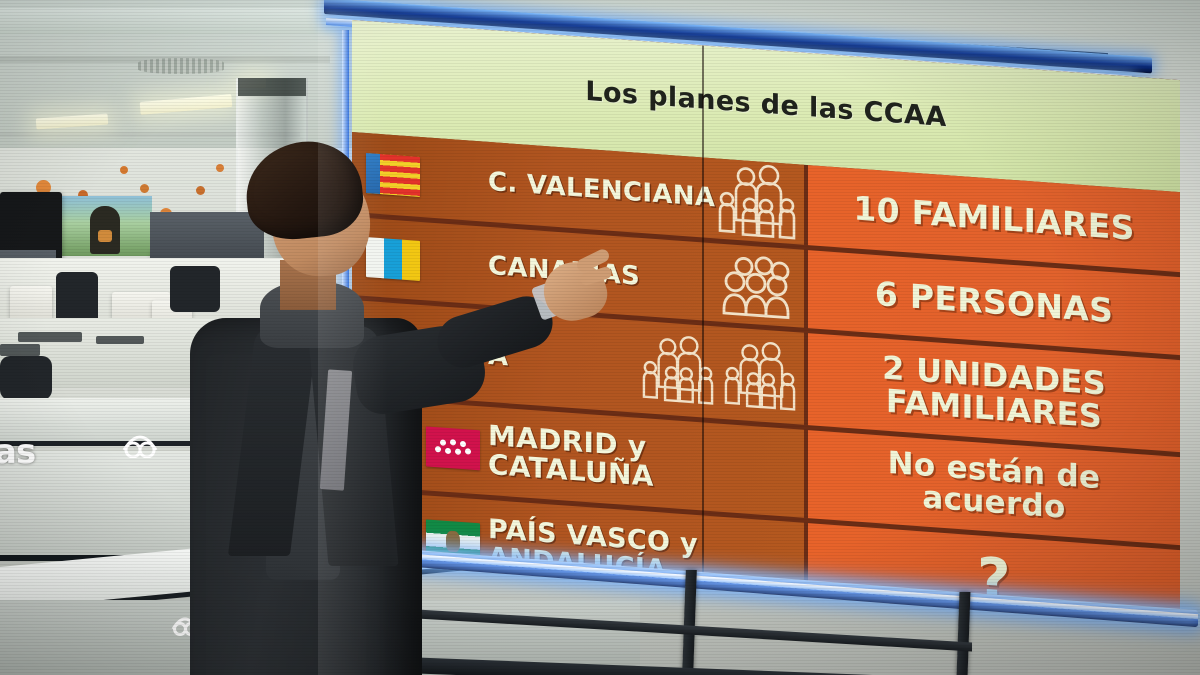  Describe the element at coordinates (994, 485) in the screenshot. I see `row-value: No están de acuerdo` at that location.